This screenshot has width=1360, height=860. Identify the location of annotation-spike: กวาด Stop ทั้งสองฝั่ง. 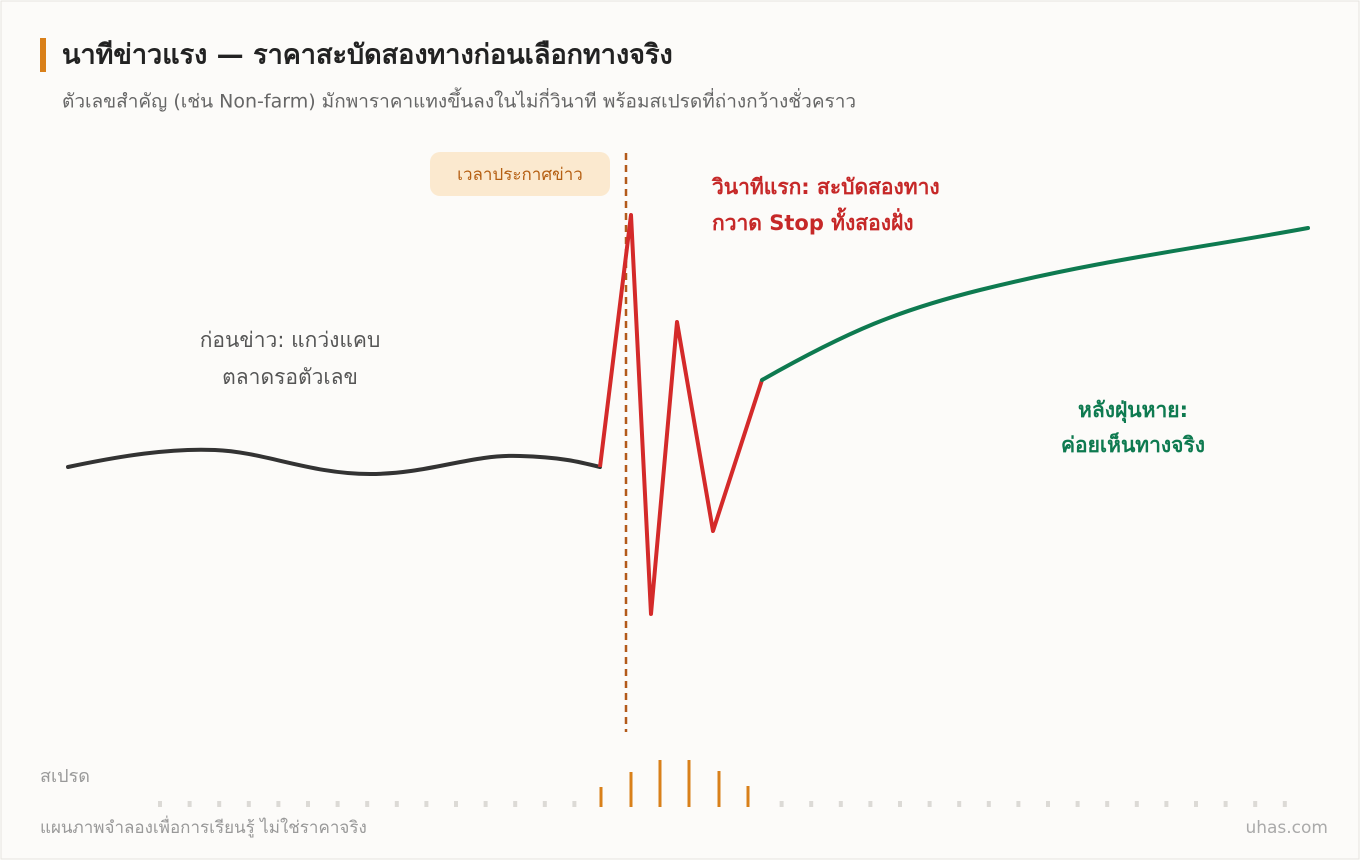
(813, 221).